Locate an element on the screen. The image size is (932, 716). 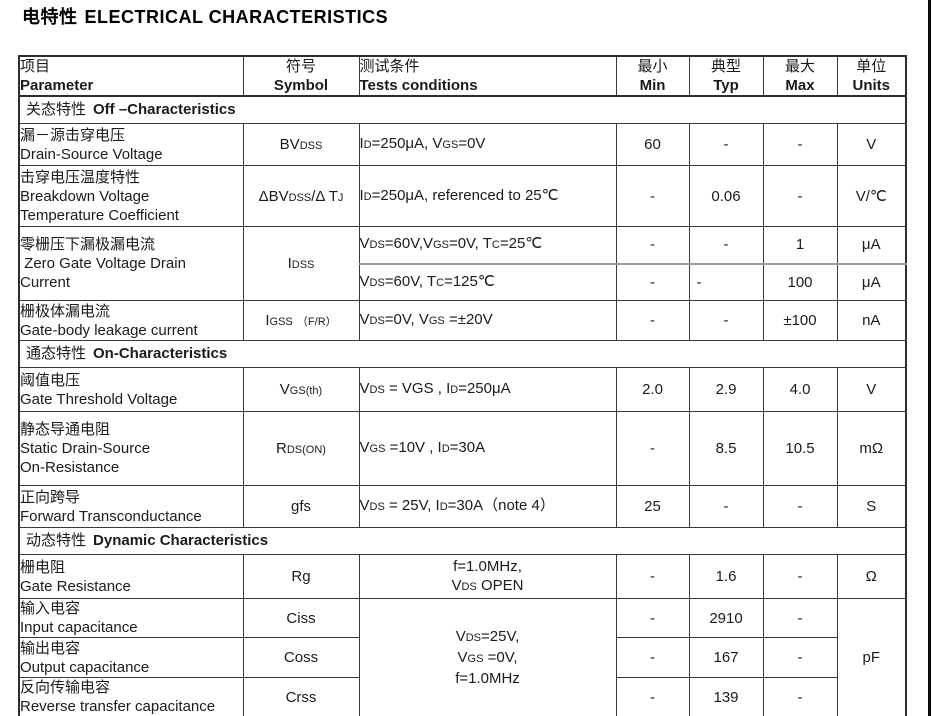
section-dynamic-cell: 动态特性 Dynamic Characteristics is located at coordinates (462, 541).